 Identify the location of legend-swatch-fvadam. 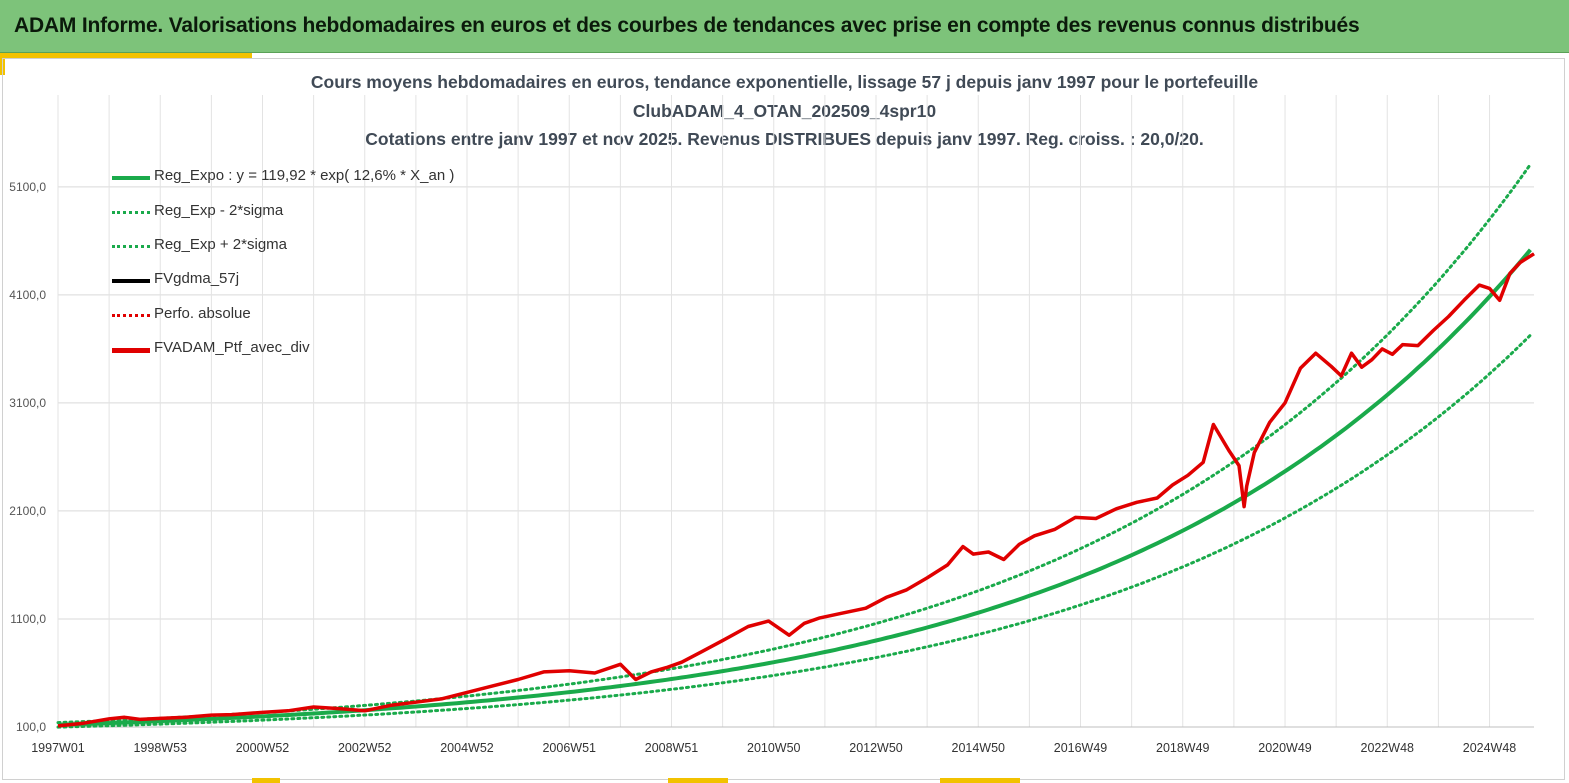
(131, 350).